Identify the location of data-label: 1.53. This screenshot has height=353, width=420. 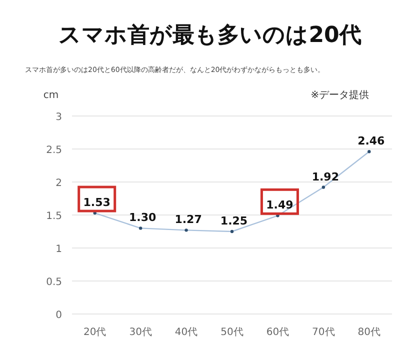
(96, 203).